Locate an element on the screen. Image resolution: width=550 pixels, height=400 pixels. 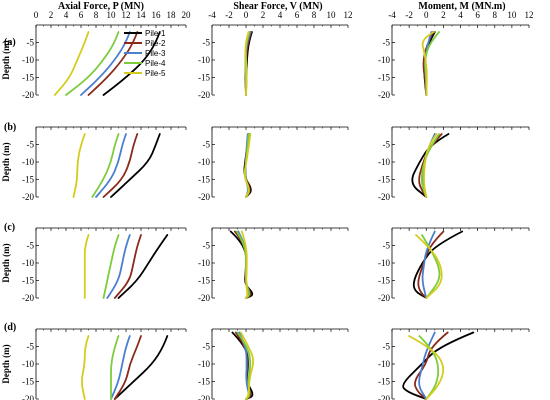
panel-label: (b) is located at coordinates (10, 127).